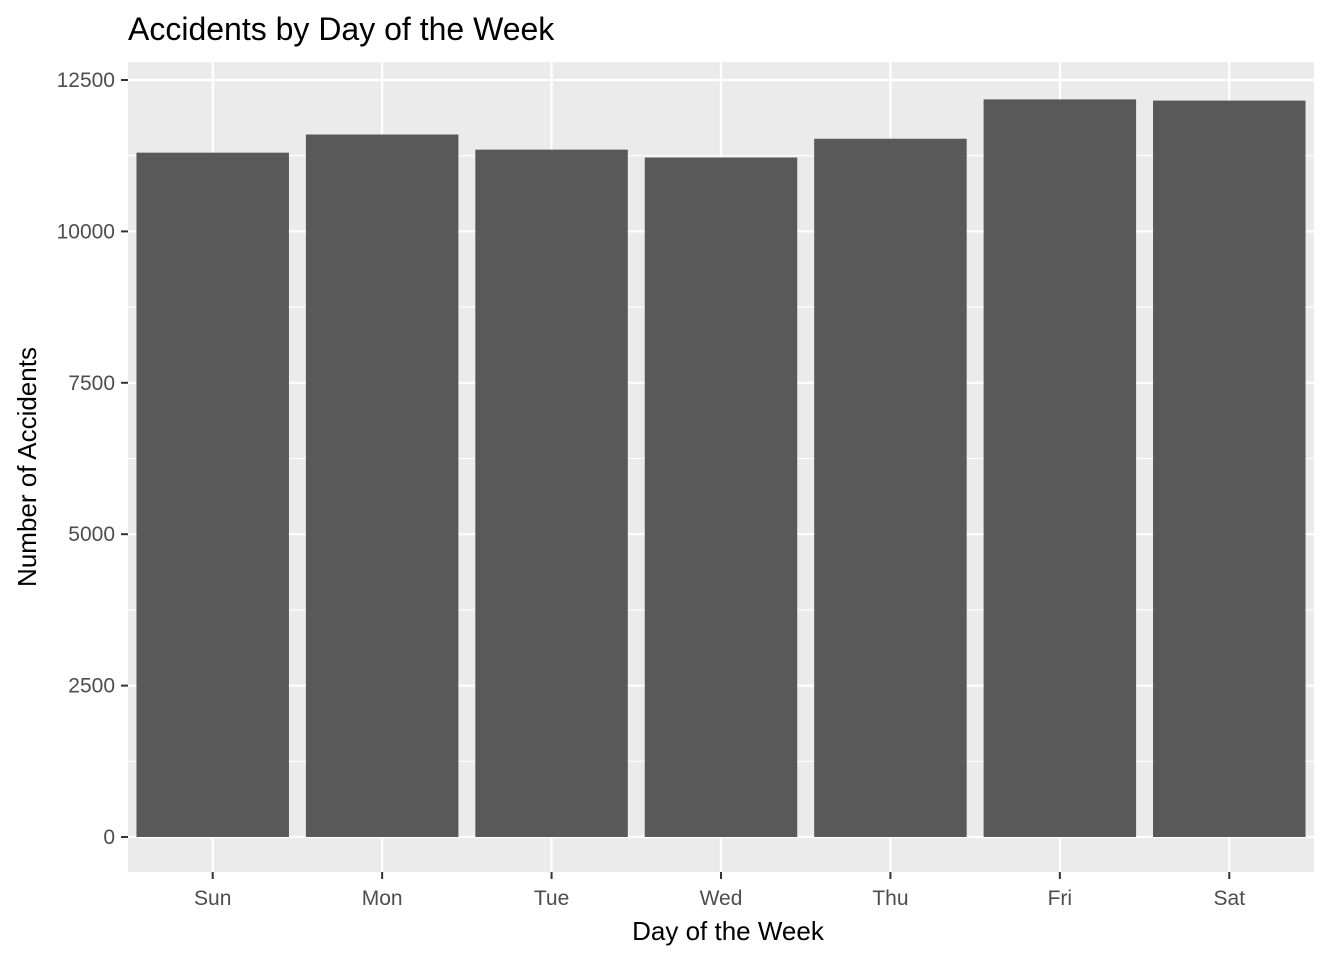  What do you see at coordinates (92, 459) in the screenshot?
I see `y-axis: 0 2500 5000 7500 10000 12500` at bounding box center [92, 459].